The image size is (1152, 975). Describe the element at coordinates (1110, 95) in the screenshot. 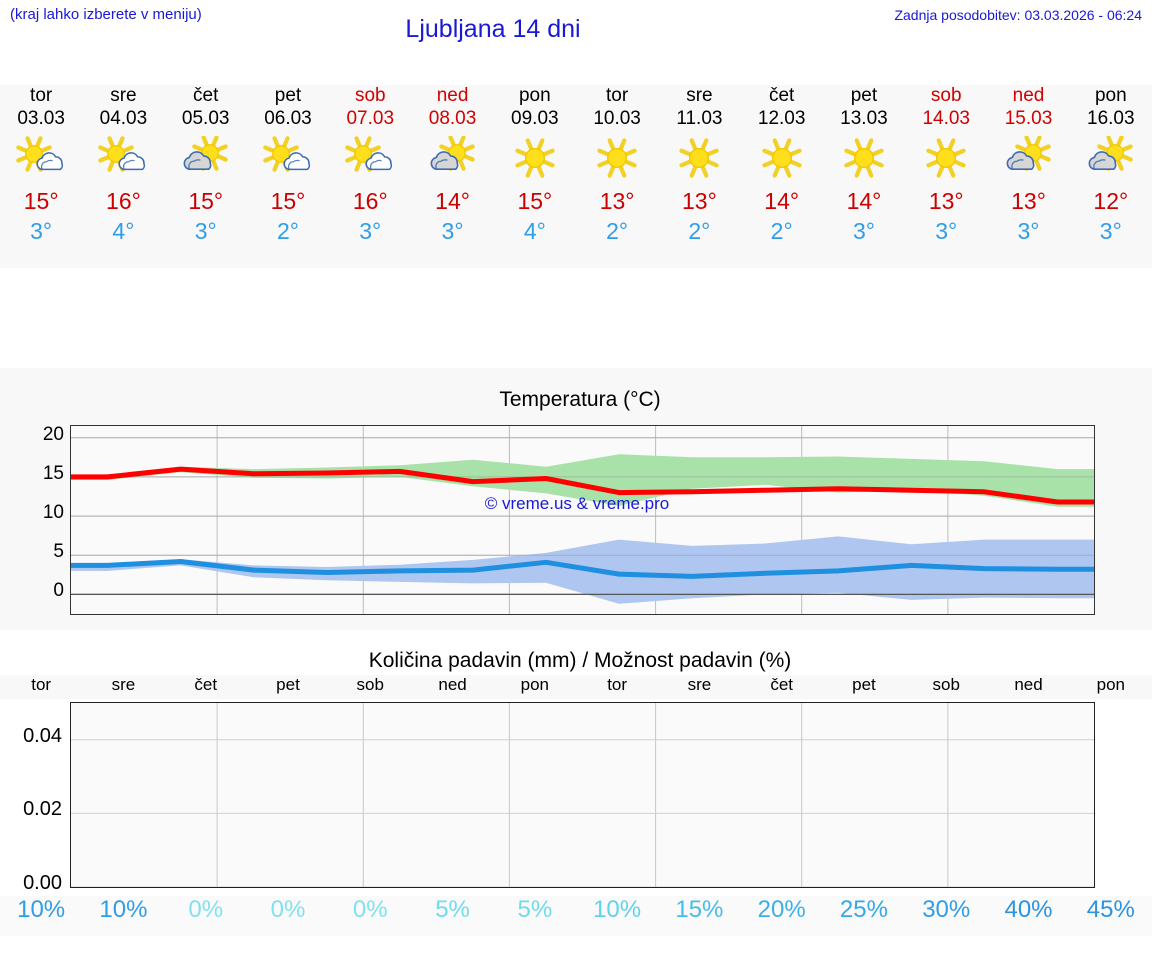

I see `day-name: pon` at that location.